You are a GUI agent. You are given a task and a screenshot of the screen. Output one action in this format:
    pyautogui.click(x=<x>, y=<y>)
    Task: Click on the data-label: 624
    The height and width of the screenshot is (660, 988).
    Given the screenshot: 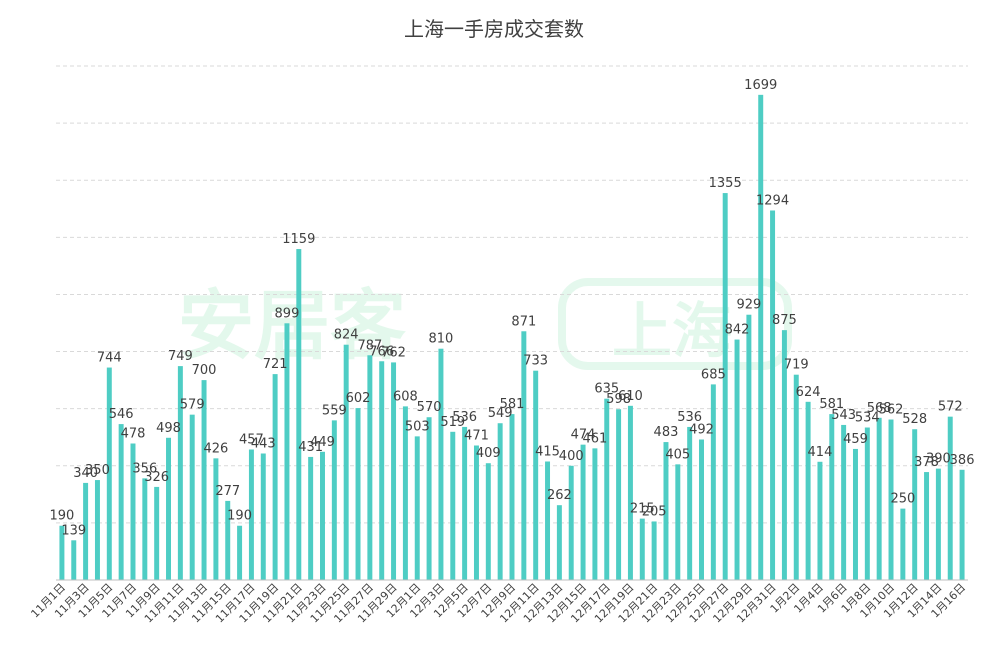 What is the action you would take?
    pyautogui.click(x=808, y=392)
    